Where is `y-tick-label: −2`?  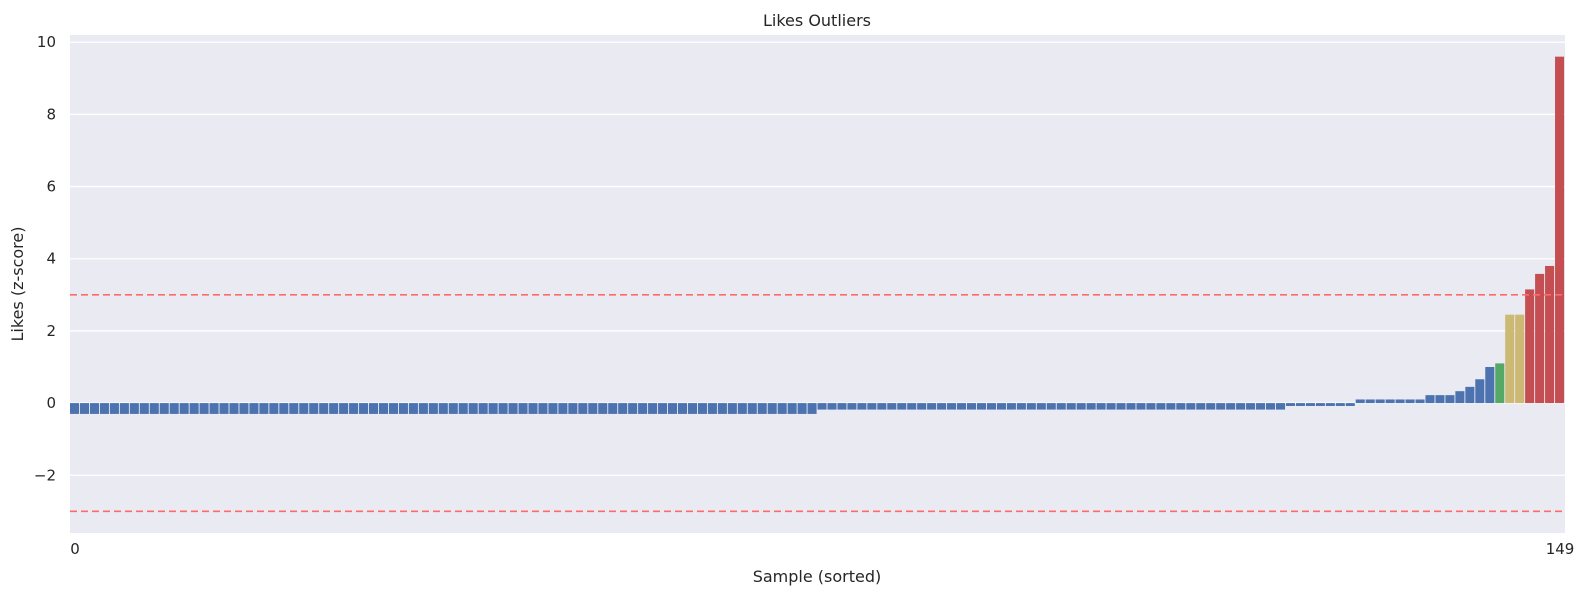 y-tick-label: −2 is located at coordinates (45, 475).